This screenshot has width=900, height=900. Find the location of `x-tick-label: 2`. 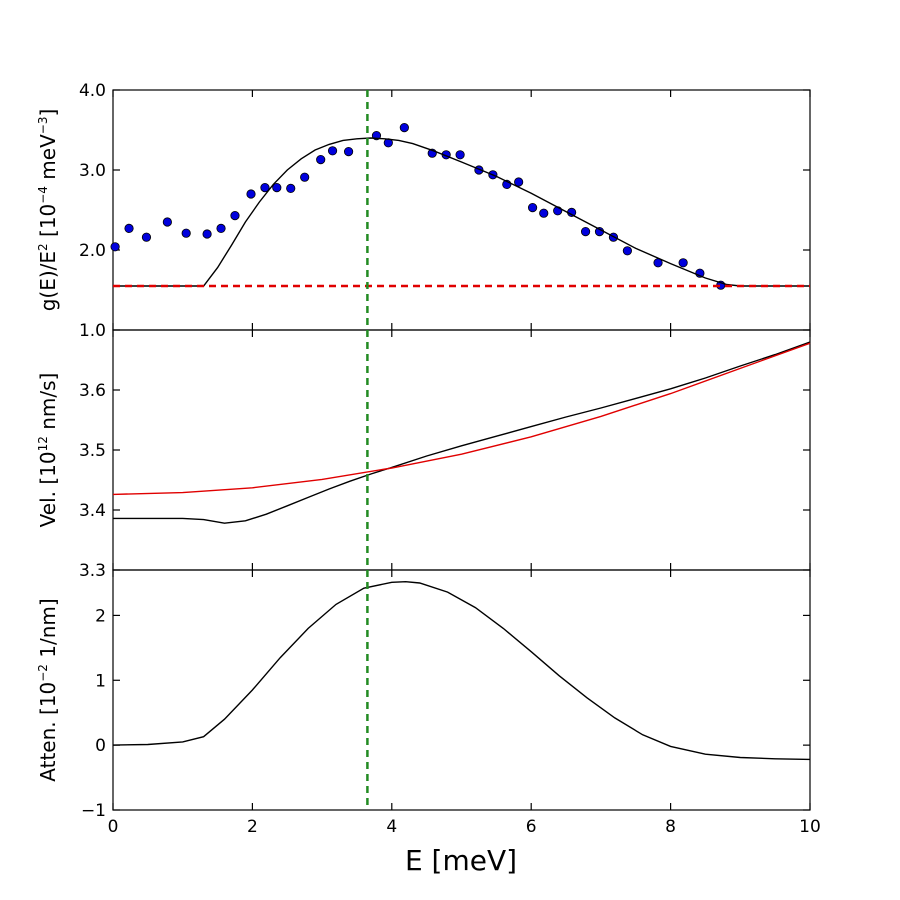

x-tick-label: 2 is located at coordinates (252, 827).